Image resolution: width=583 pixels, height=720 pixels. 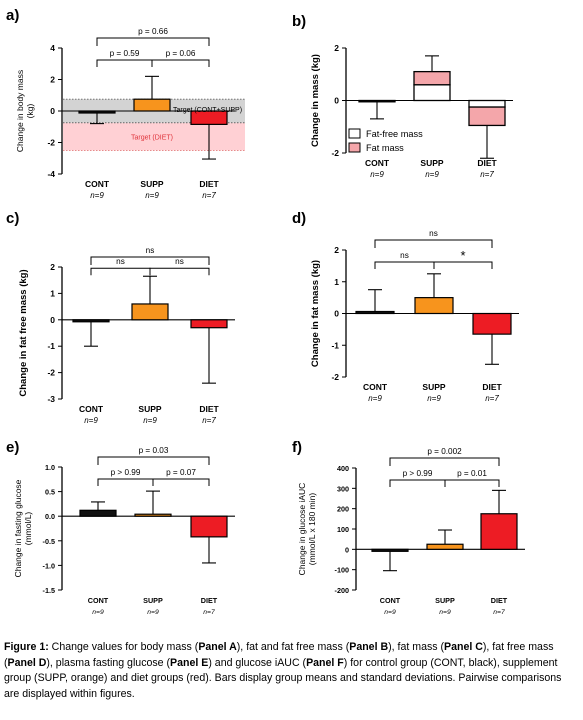 I want to click on y-tick-label: 4, so click(x=52, y=48).